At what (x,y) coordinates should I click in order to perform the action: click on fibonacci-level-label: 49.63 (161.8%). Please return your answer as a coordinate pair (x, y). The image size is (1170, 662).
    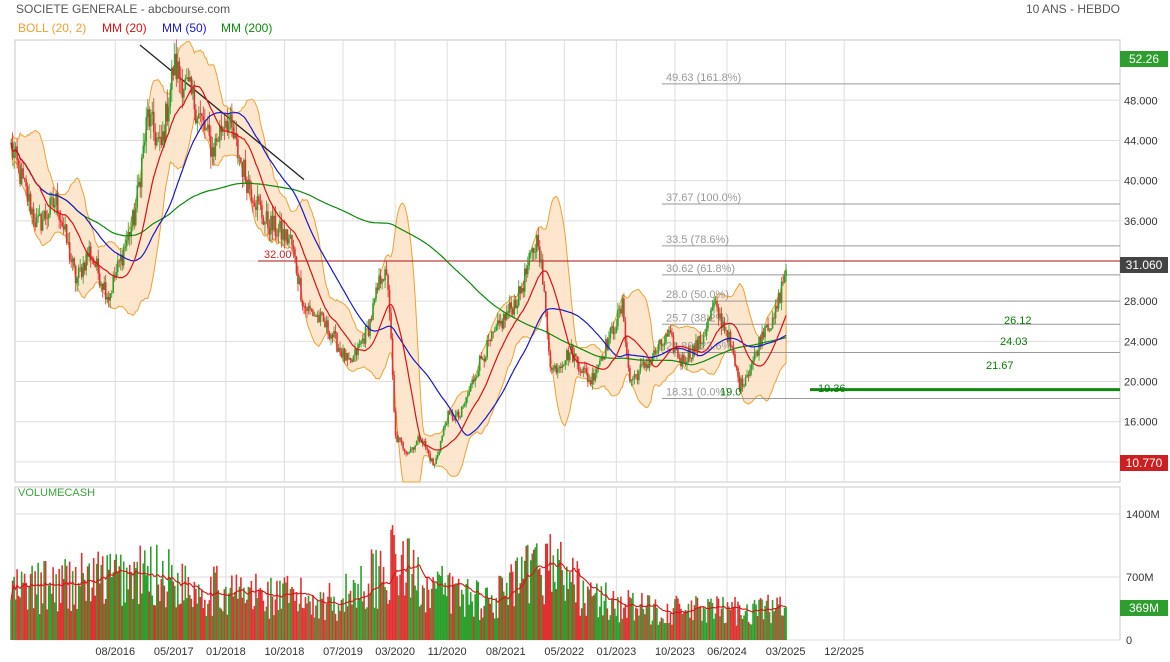
    Looking at the image, I should click on (703, 78).